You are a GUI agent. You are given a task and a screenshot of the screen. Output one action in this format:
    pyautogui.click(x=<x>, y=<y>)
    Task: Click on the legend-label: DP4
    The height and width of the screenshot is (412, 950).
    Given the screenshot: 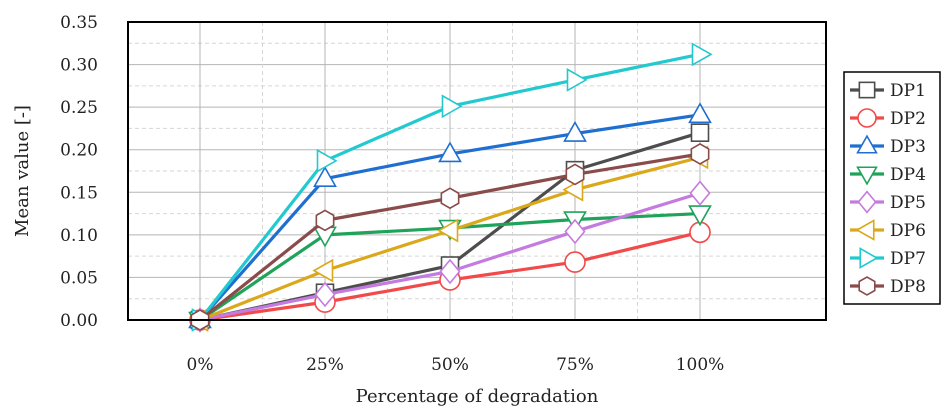 What is the action you would take?
    pyautogui.click(x=908, y=175)
    